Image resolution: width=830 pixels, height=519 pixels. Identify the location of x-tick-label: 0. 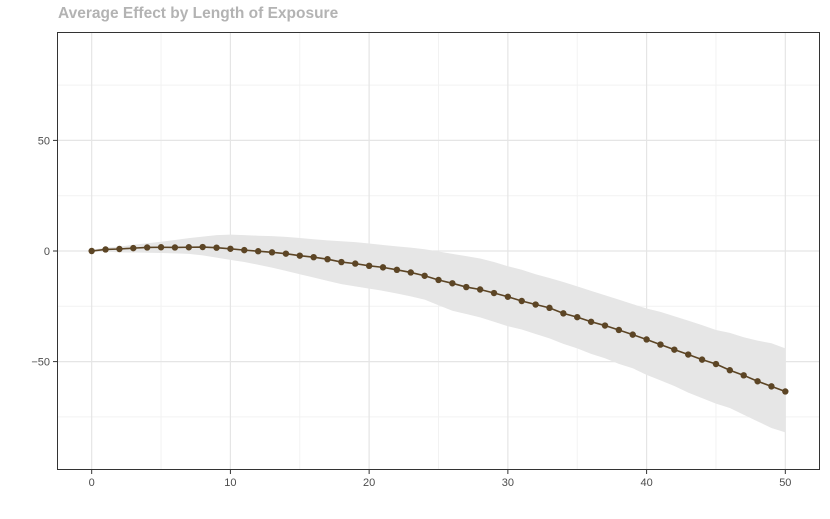
(92, 483).